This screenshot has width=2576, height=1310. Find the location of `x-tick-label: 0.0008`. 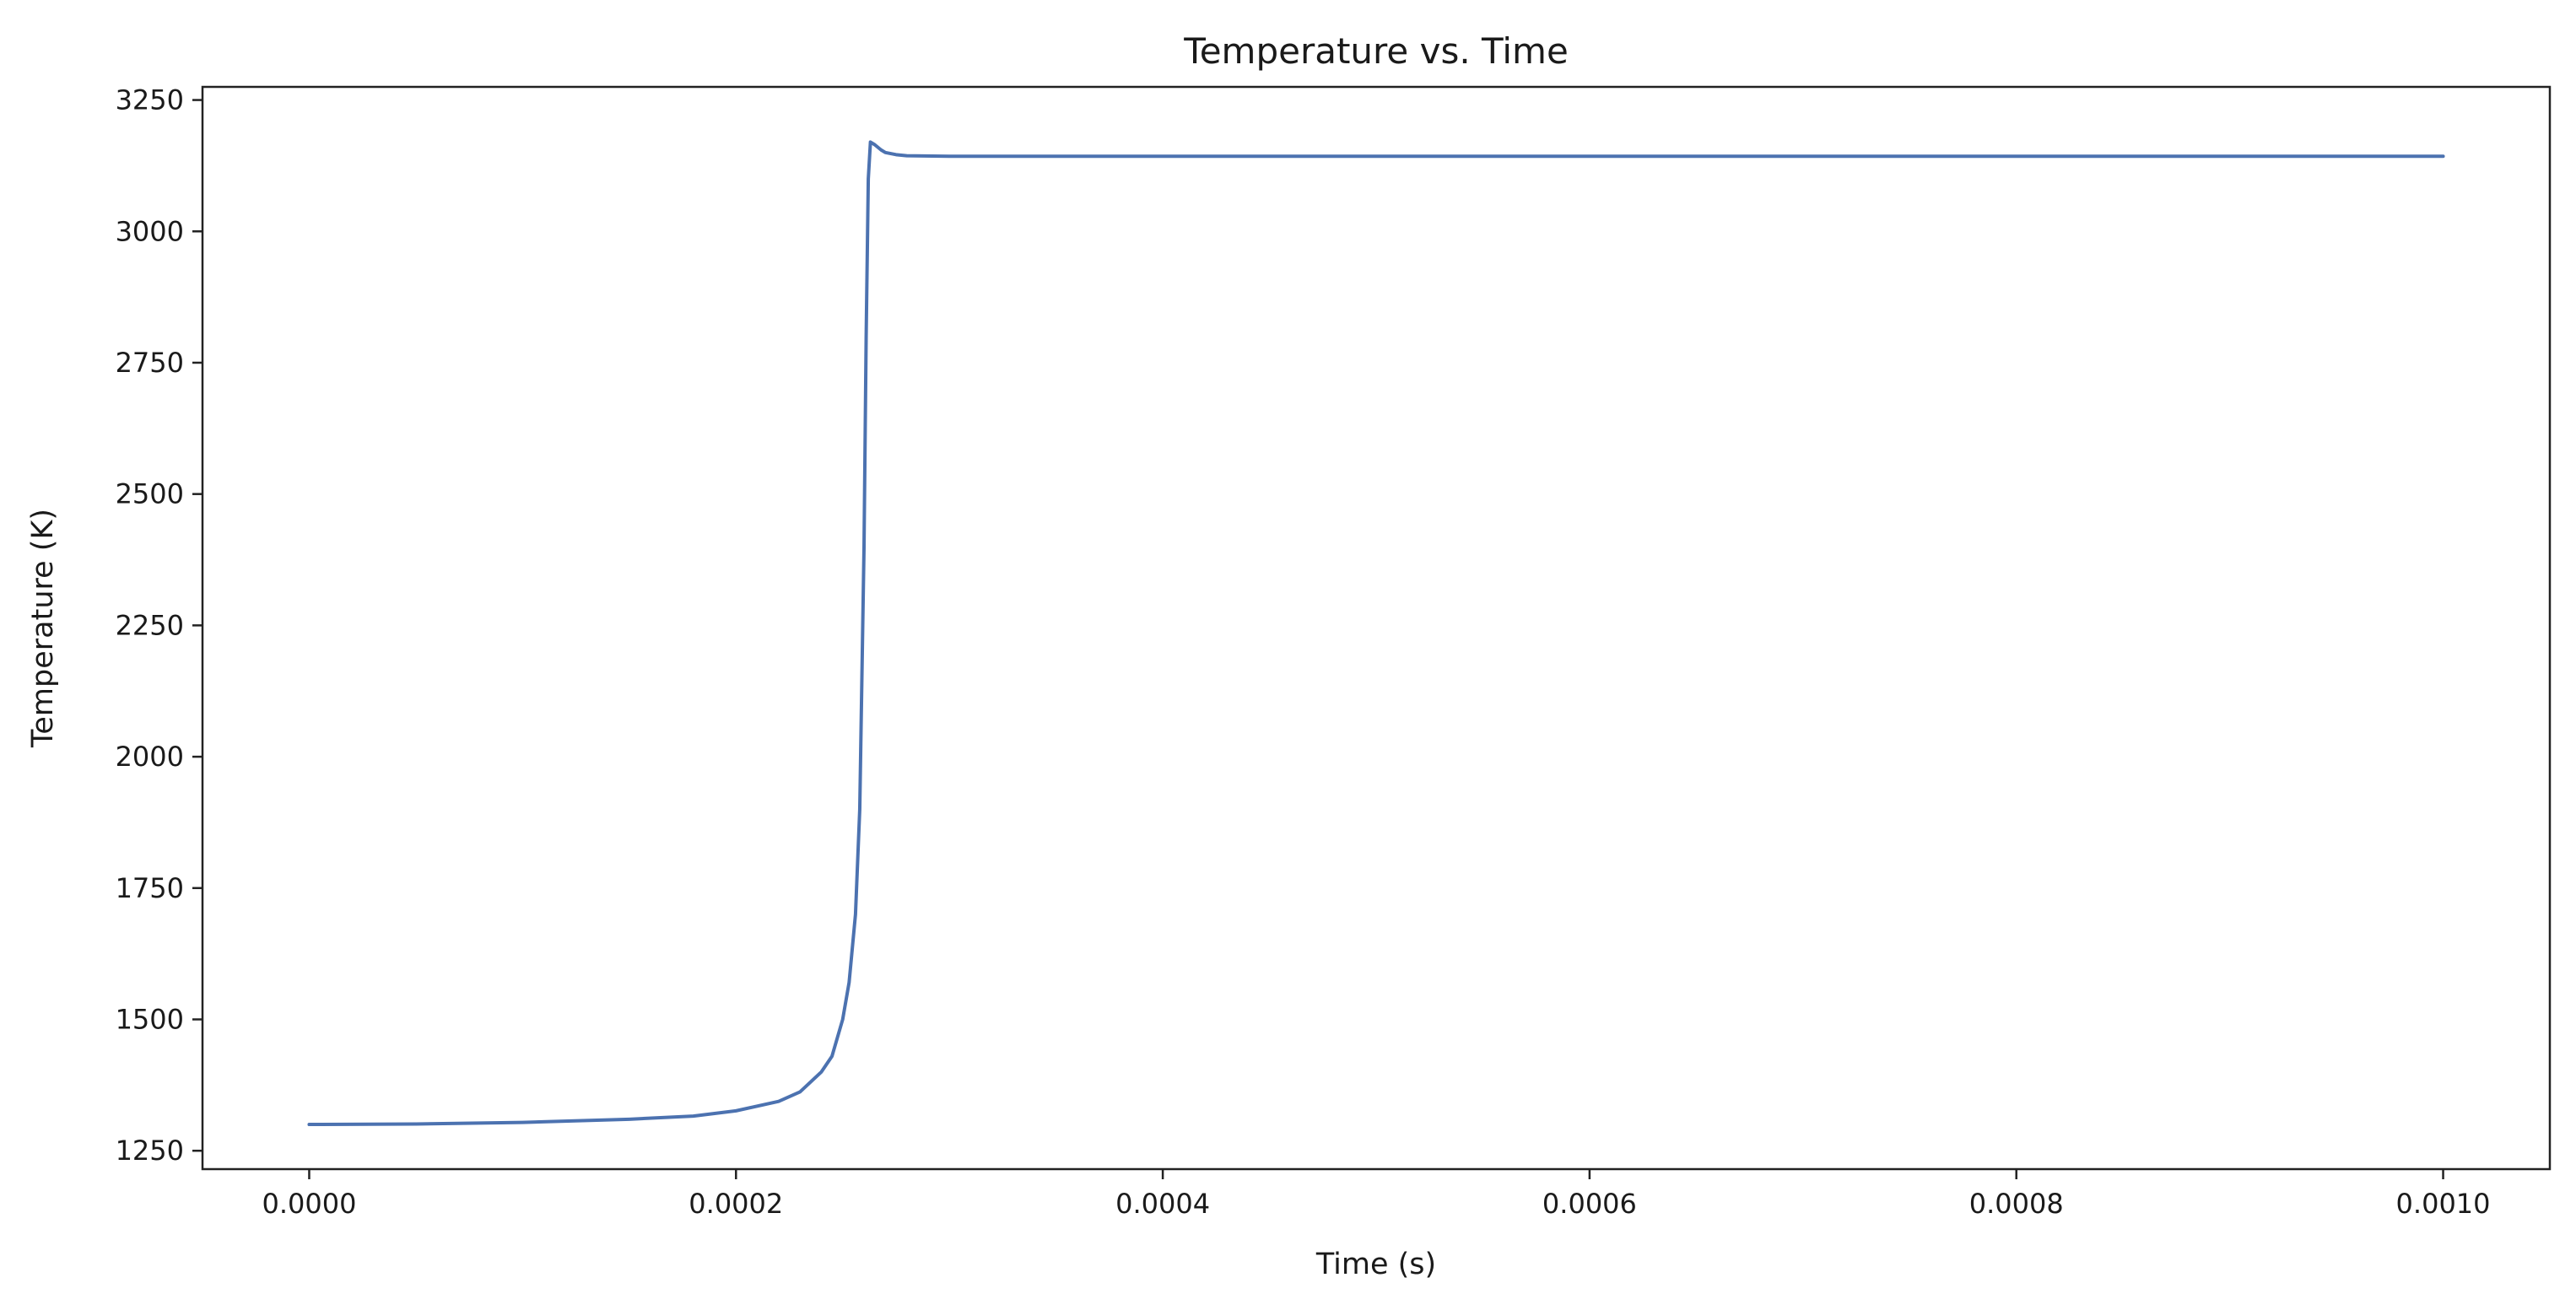

x-tick-label: 0.0008 is located at coordinates (2016, 1204).